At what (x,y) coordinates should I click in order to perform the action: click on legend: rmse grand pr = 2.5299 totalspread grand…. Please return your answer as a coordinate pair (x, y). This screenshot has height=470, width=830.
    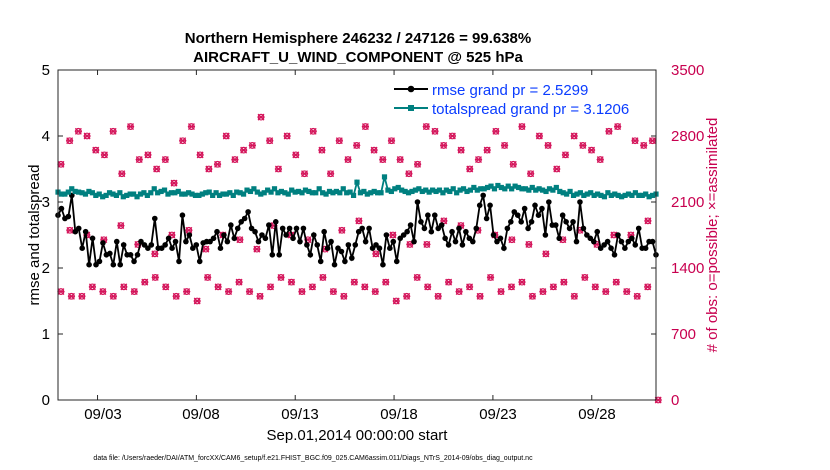
    Looking at the image, I should click on (521, 98).